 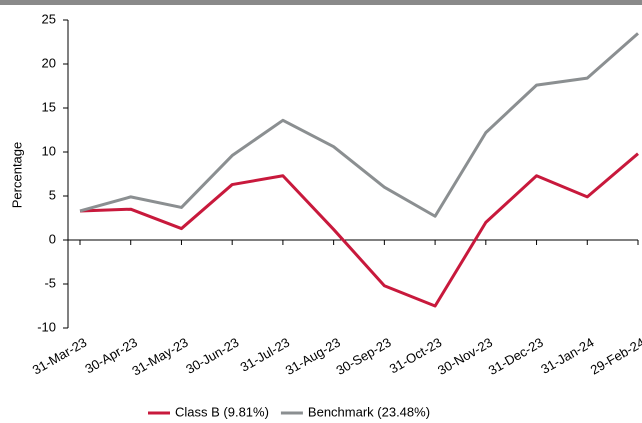 What do you see at coordinates (222, 411) in the screenshot?
I see `legend-label: Class B (9.81%)` at bounding box center [222, 411].